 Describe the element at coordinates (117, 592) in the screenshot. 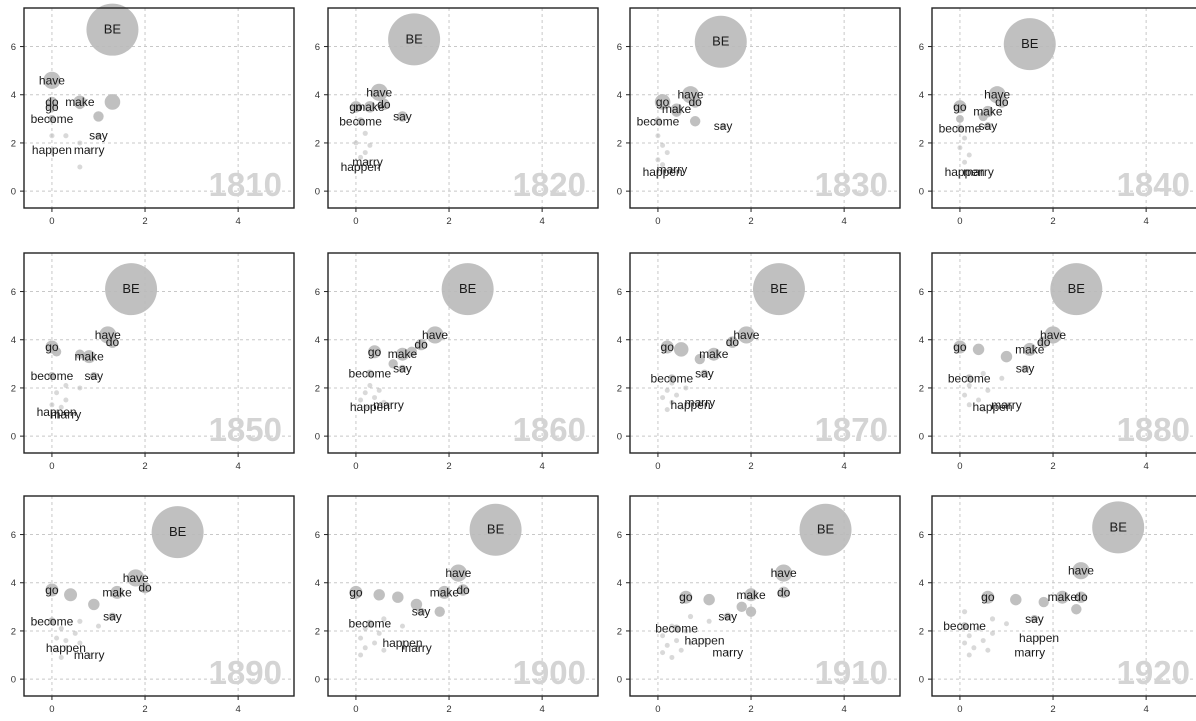

I see `bubble-make` at that location.